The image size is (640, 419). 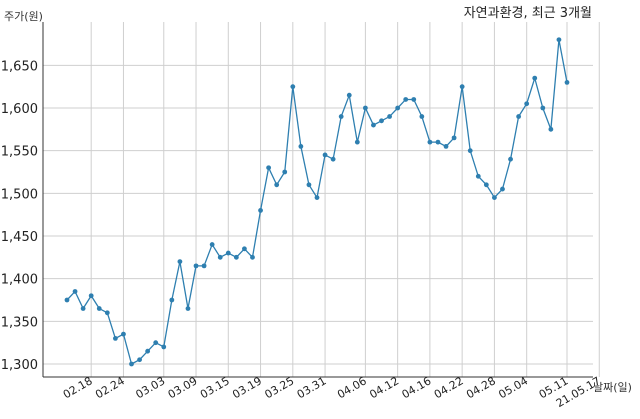 What do you see at coordinates (19, 194) in the screenshot?
I see `y-tick-label: 1,500` at bounding box center [19, 194].